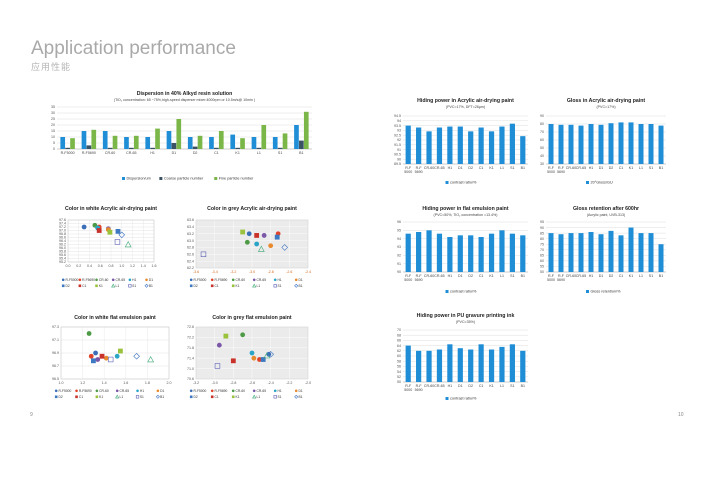 The image size is (710, 477). I want to click on x-tick-label: R-F, so click(561, 168).